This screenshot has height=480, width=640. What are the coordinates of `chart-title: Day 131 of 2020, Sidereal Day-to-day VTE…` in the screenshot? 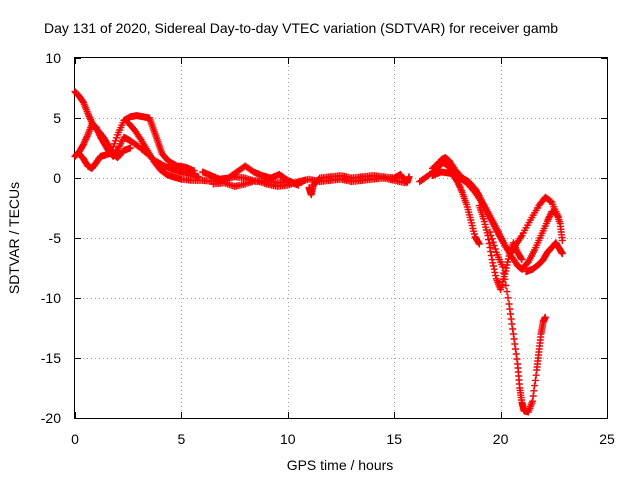 It's located at (301, 28).